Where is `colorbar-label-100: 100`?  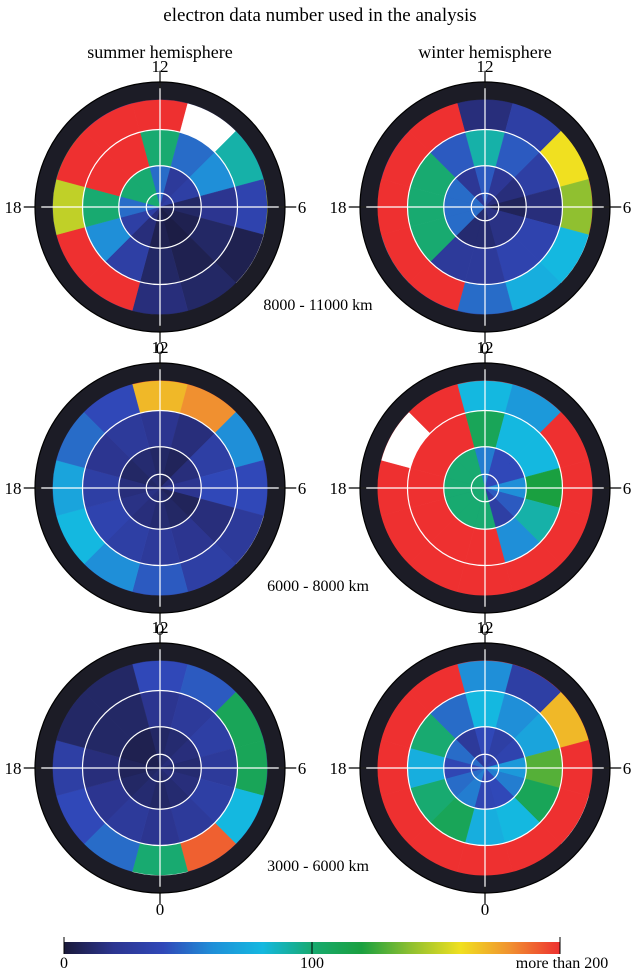 colorbar-label-100: 100 is located at coordinates (312, 963).